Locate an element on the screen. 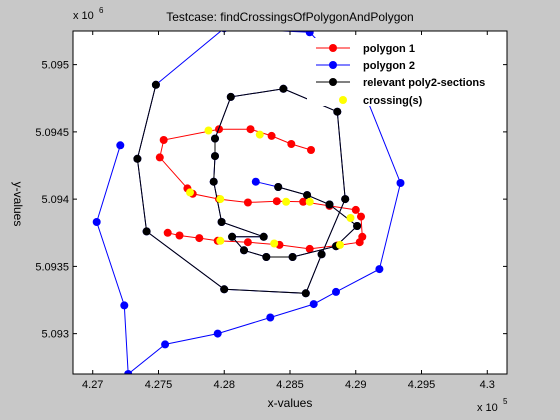 This screenshot has height=420, width=560. legend-entry-crossings: crossing(s) is located at coordinates (381, 101).